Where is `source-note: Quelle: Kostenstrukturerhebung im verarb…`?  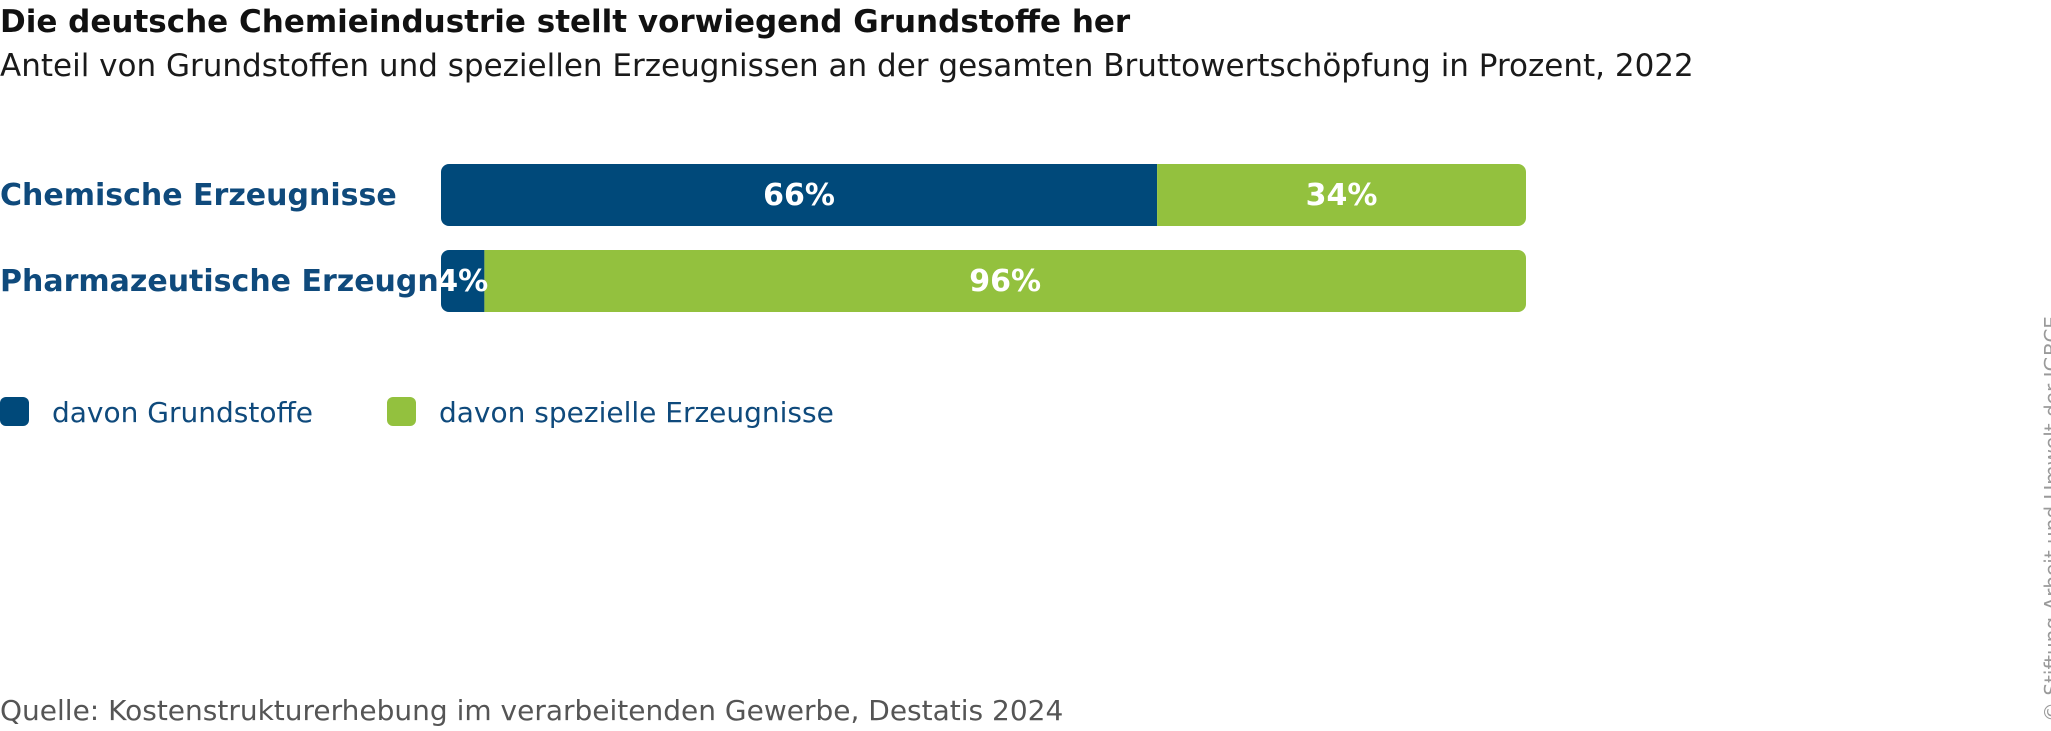 source-note: Quelle: Kostenstrukturerhebung im verarb… is located at coordinates (532, 710).